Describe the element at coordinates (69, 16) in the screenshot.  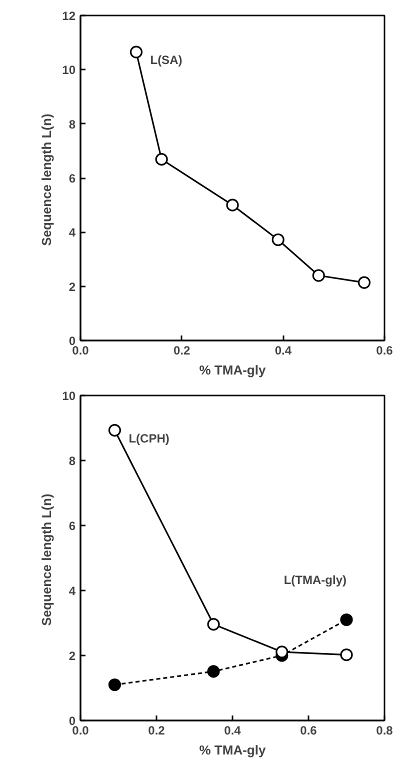
I see `y-tick-label: 12` at that location.